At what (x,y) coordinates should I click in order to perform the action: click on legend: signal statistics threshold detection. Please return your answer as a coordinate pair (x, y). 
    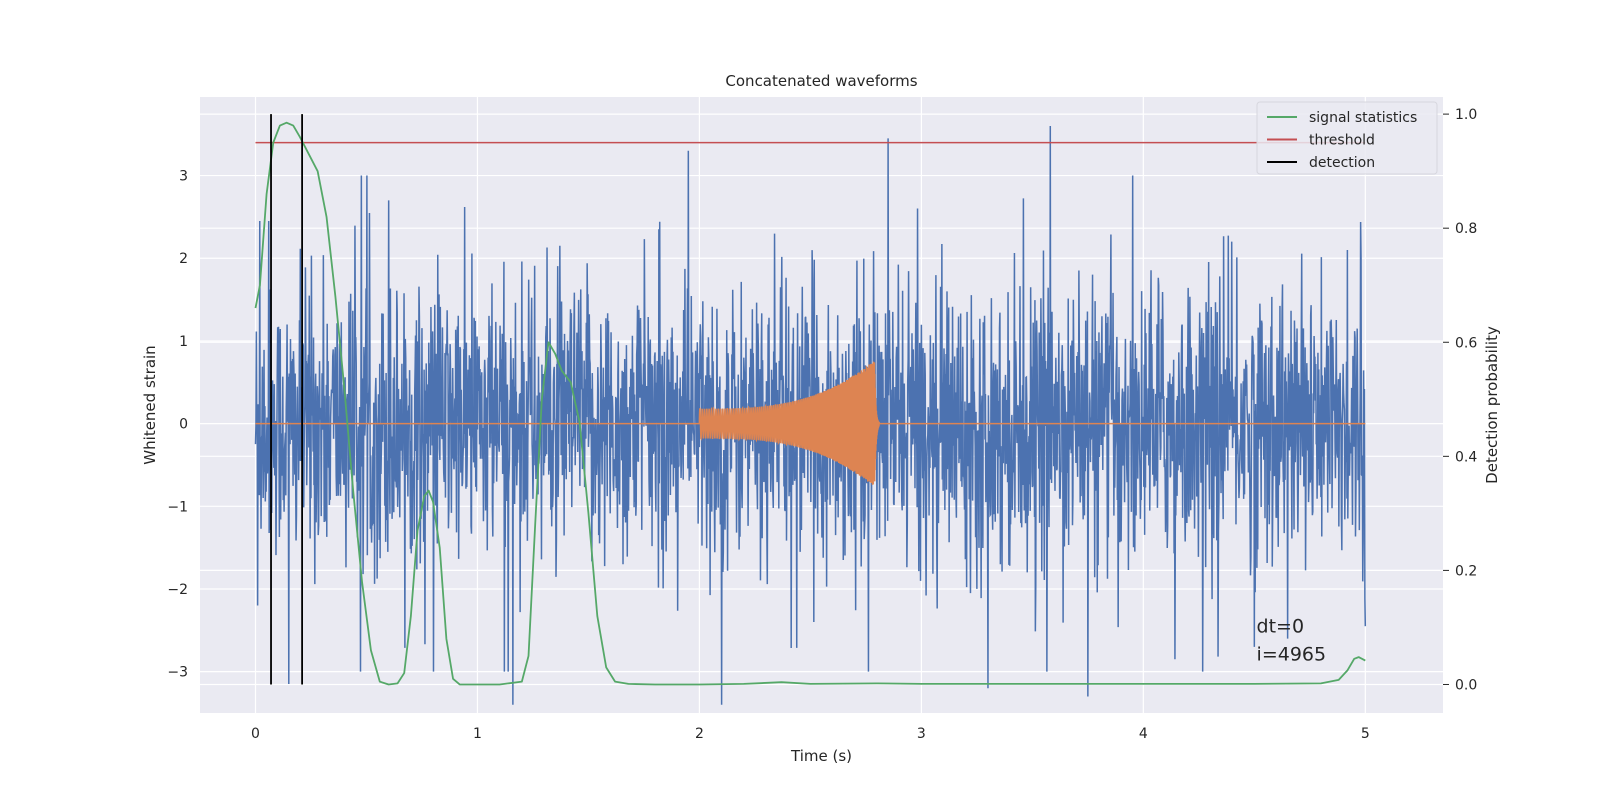
    Looking at the image, I should click on (1347, 138).